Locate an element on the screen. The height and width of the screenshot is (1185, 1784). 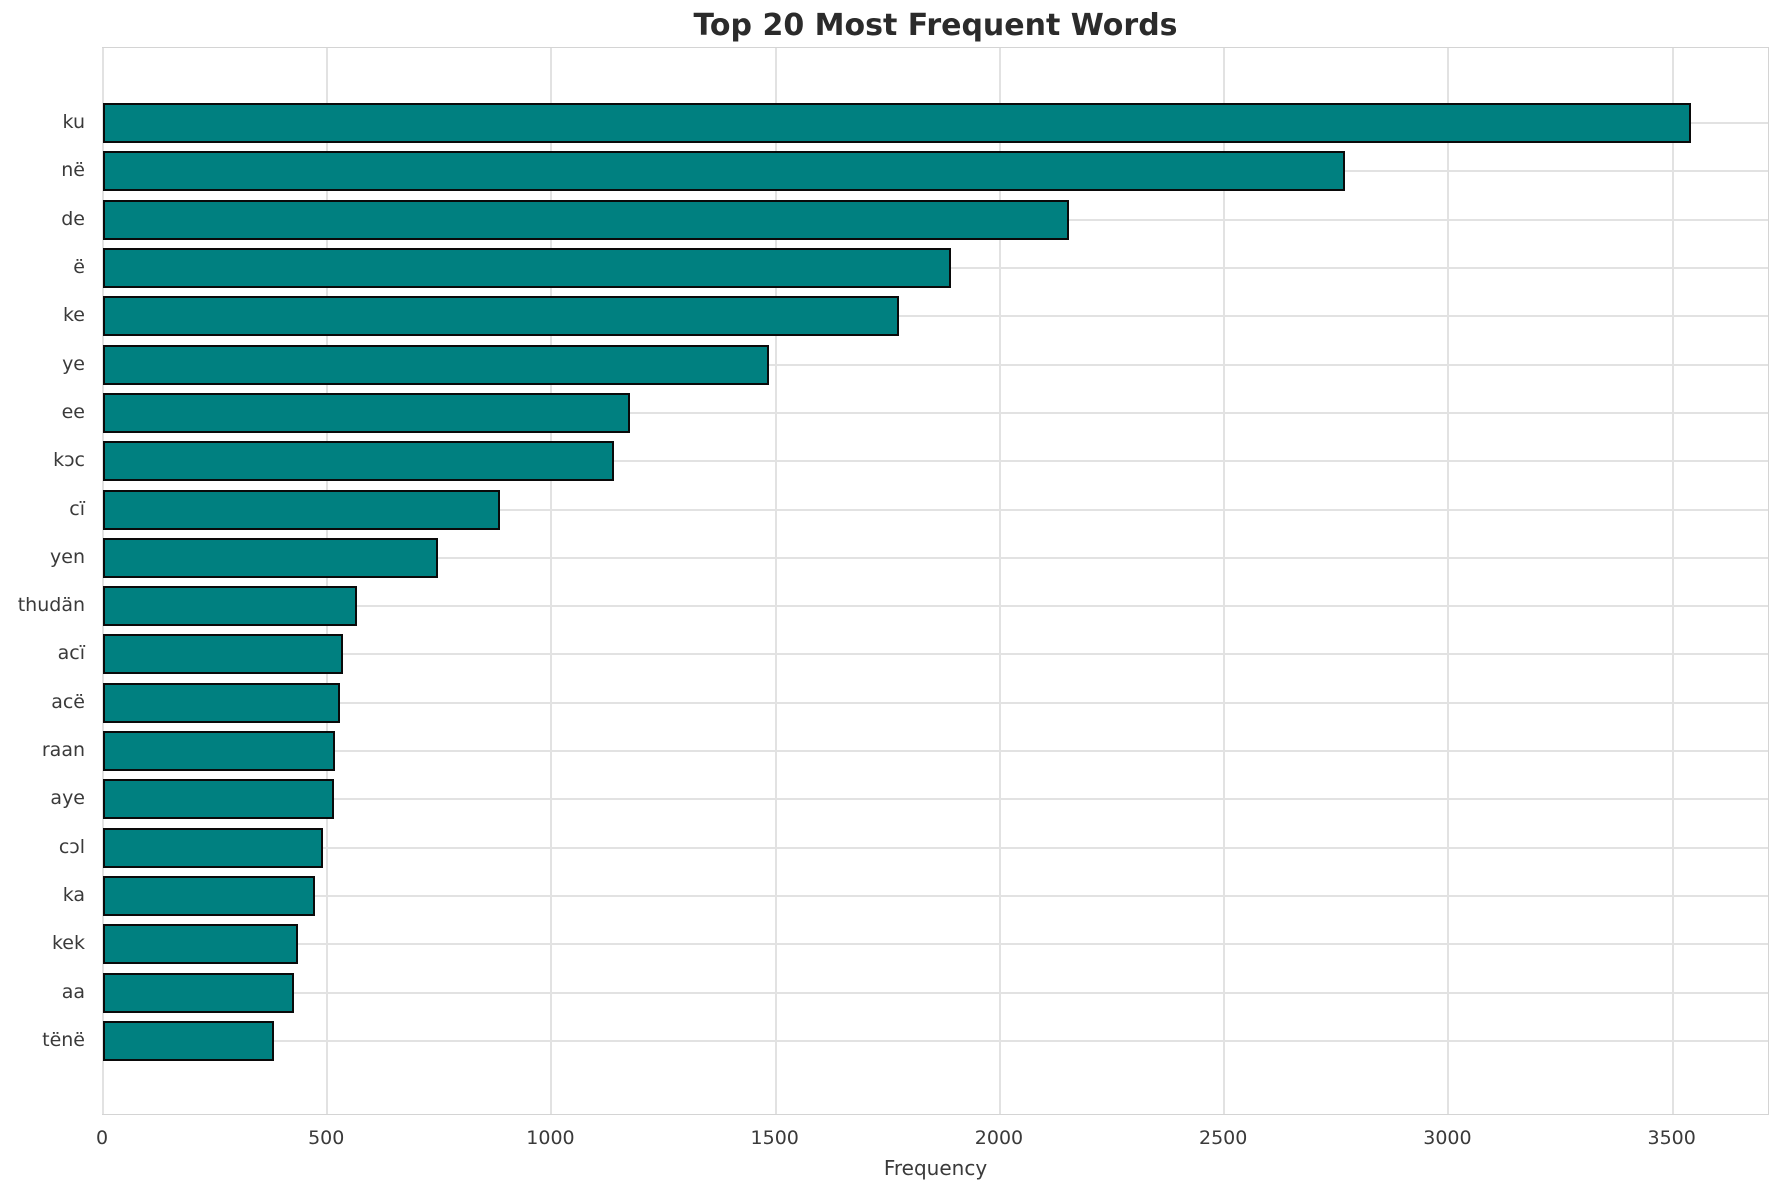
bar-ye is located at coordinates (436, 364).